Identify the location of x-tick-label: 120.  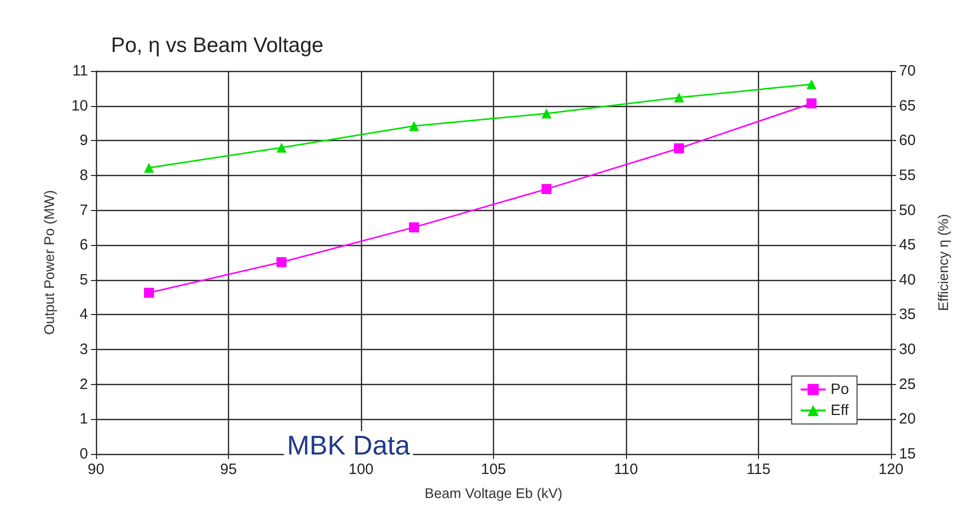
(891, 469).